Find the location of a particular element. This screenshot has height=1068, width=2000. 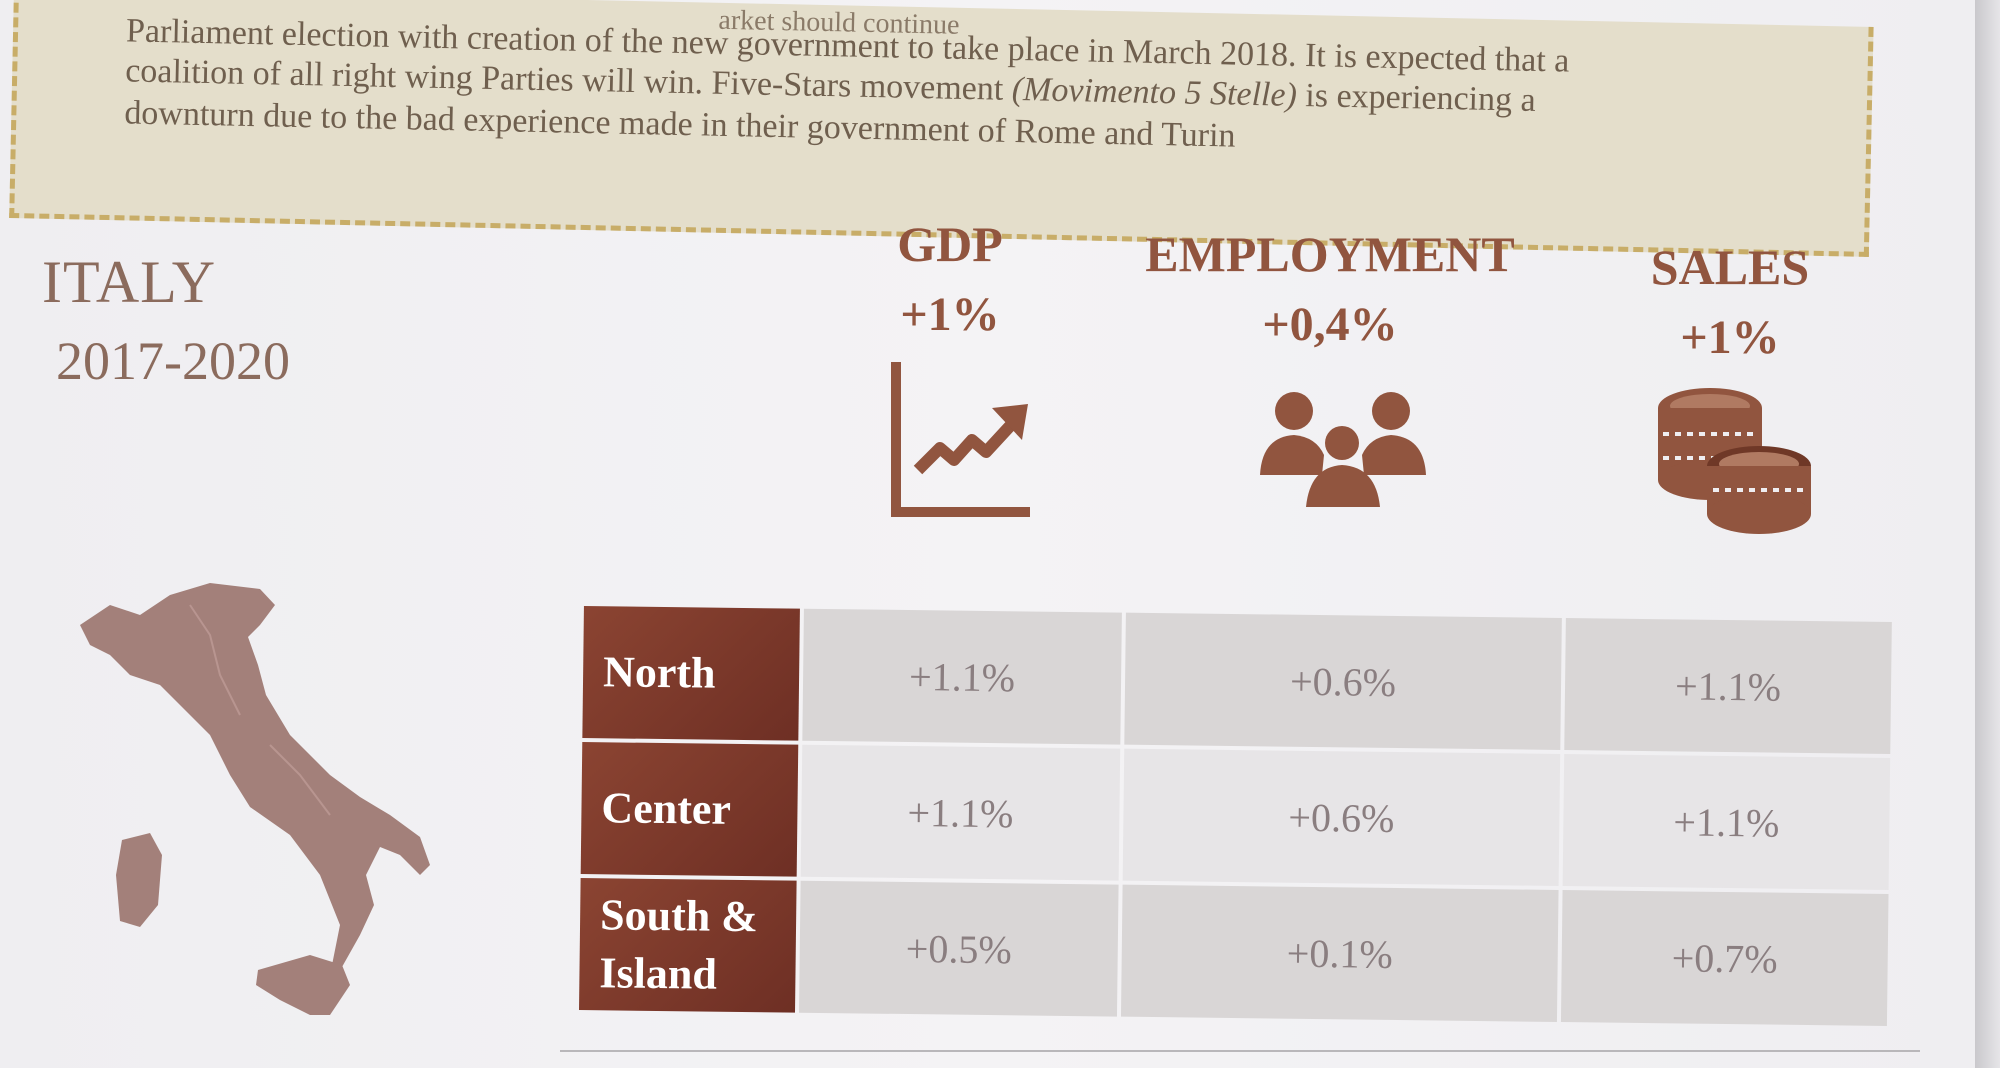

people-group-icon is located at coordinates (1343, 449).